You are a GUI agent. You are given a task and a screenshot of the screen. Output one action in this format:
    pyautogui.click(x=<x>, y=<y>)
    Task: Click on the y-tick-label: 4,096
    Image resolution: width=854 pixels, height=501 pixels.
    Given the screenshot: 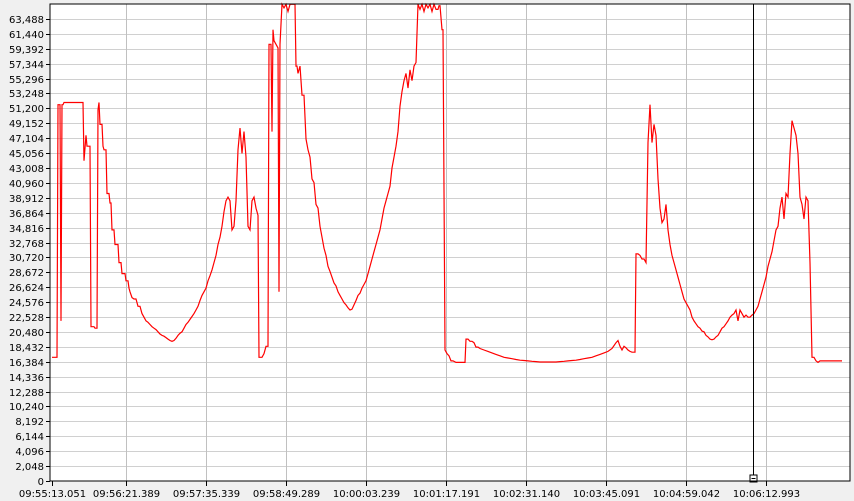 What is the action you would take?
    pyautogui.click(x=29, y=452)
    